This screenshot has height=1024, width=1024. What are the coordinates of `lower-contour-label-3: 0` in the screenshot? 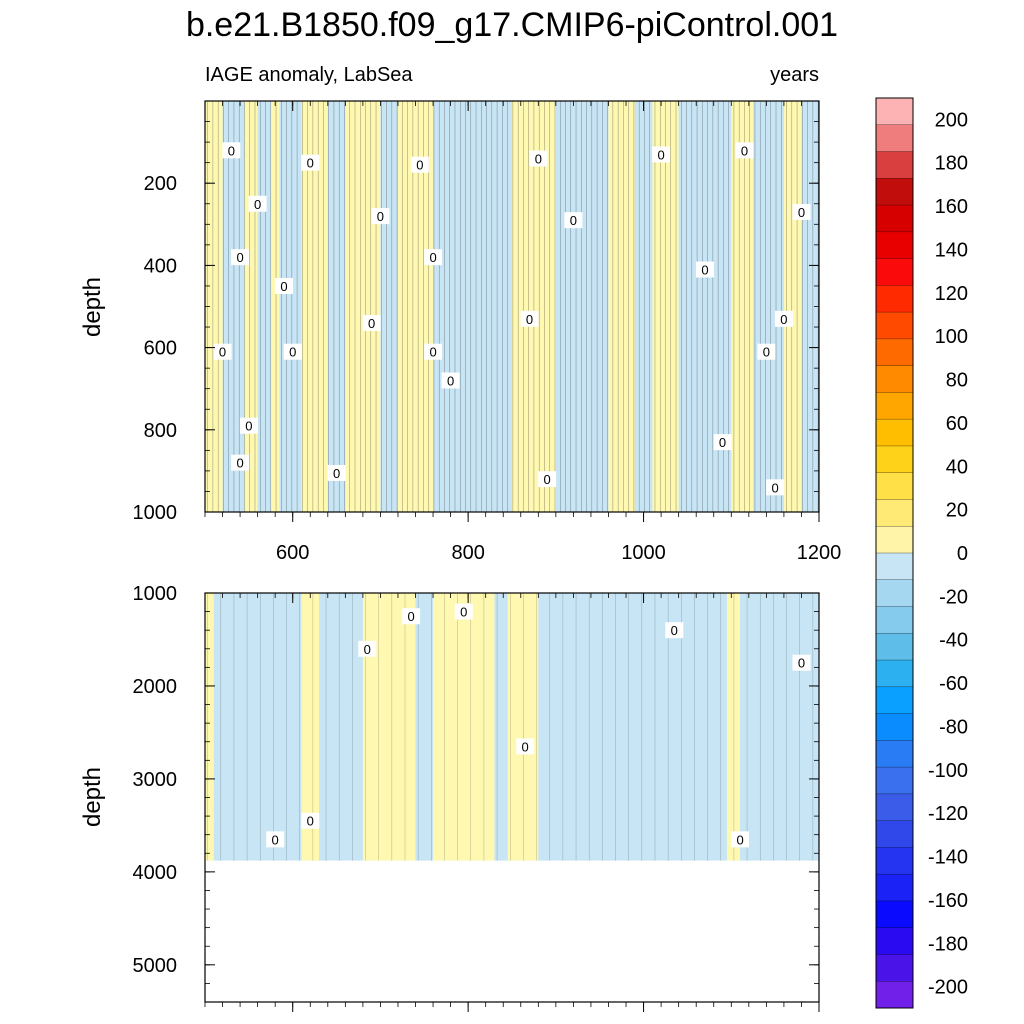 It's located at (674, 630).